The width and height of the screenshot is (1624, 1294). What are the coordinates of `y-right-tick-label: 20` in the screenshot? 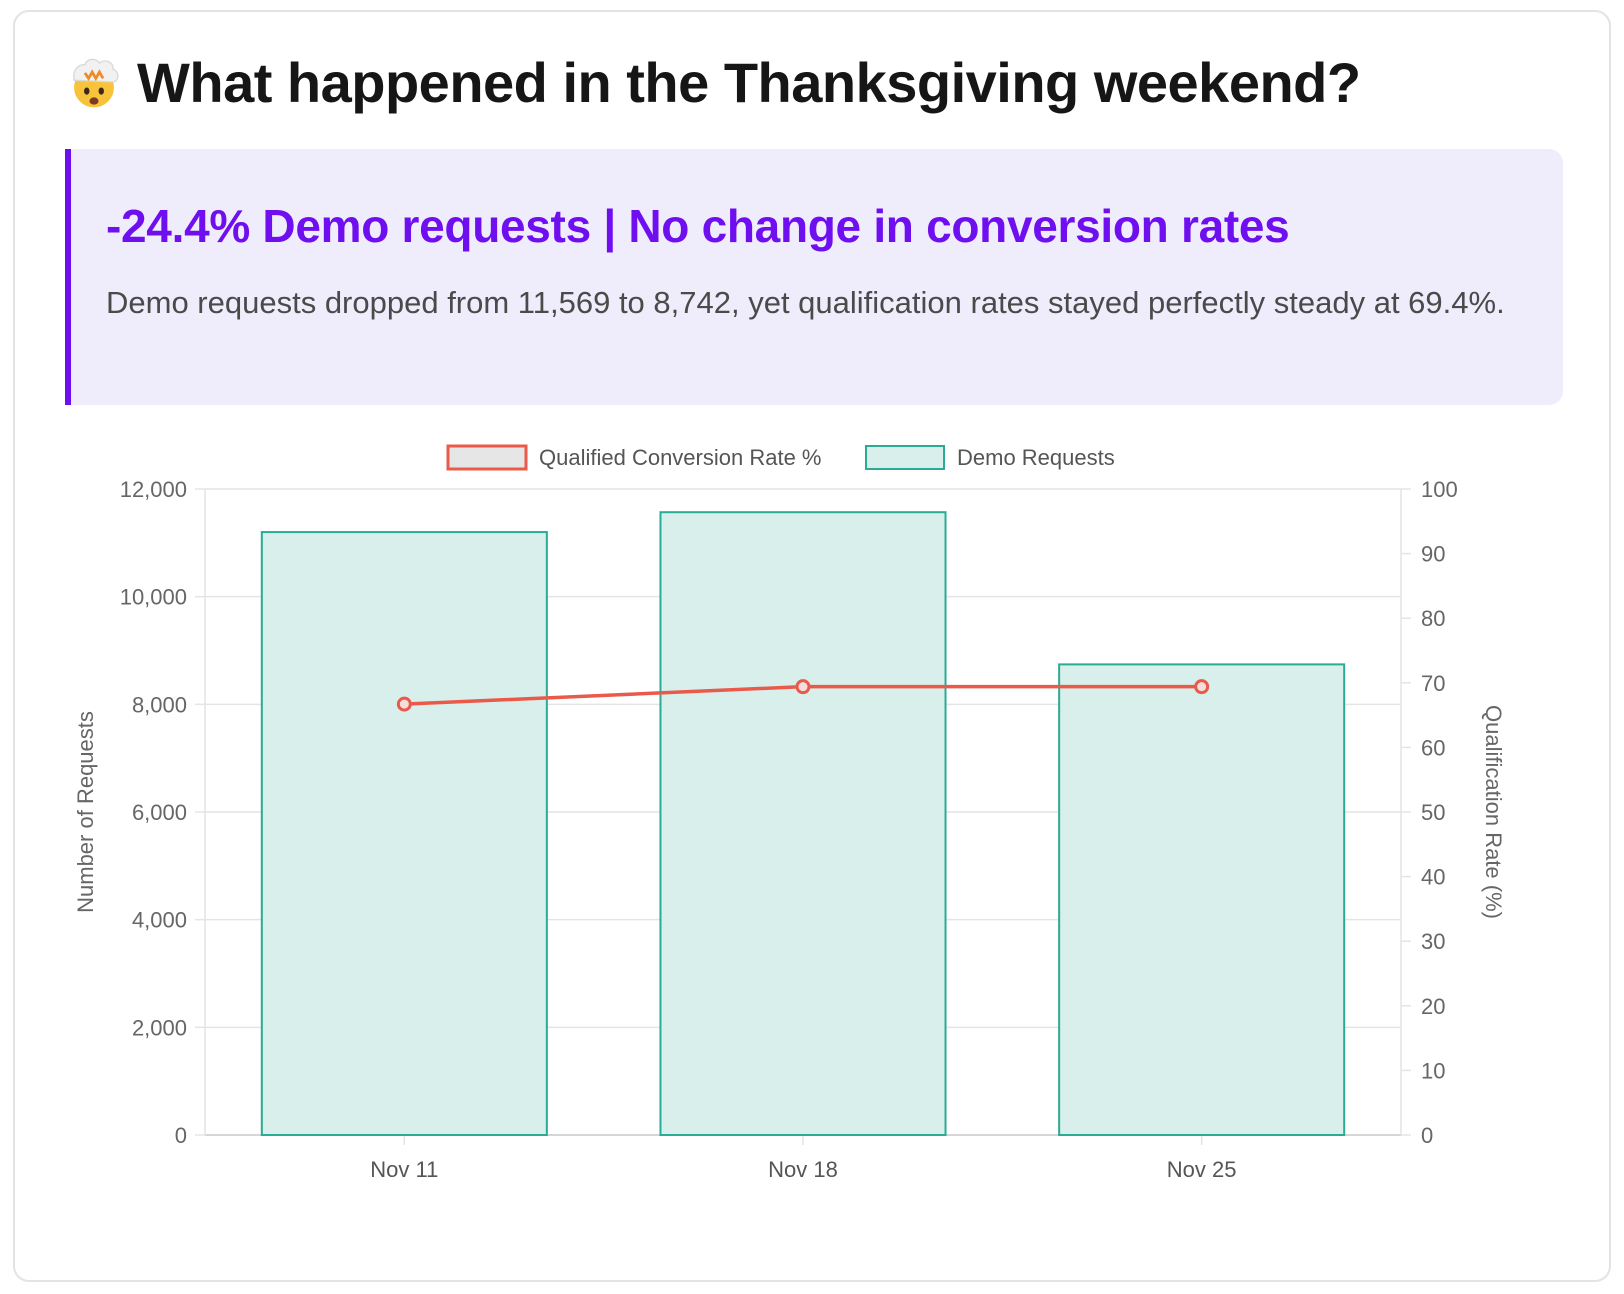 It's located at (1433, 1006).